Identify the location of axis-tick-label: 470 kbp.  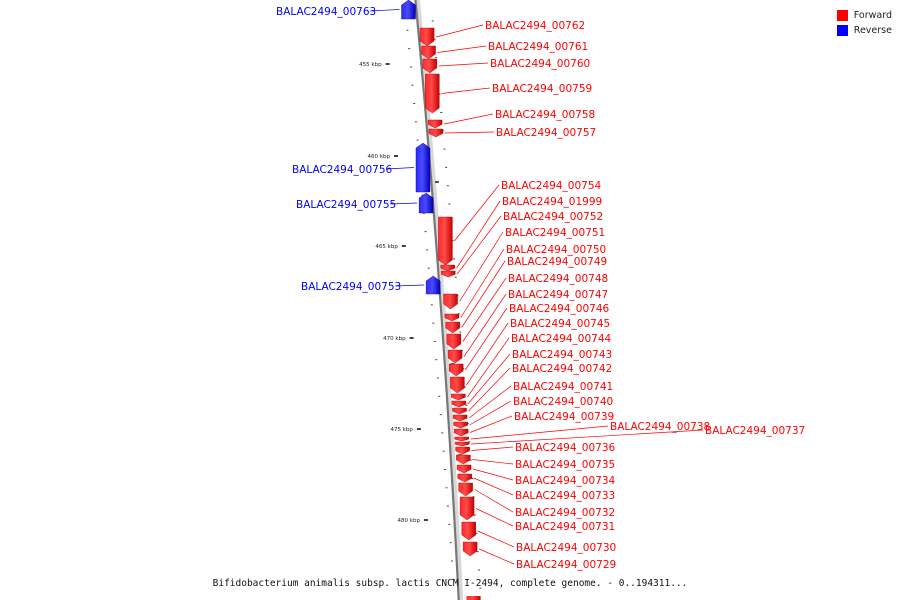
(394, 339).